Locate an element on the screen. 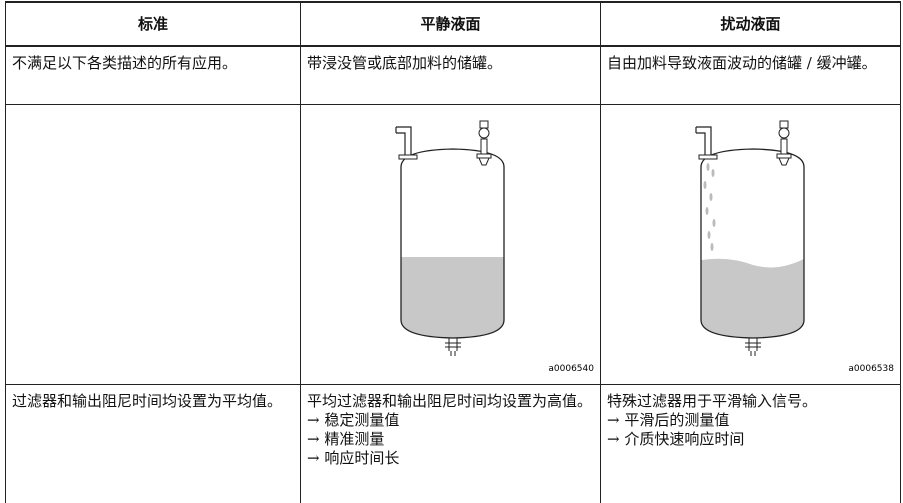 Image resolution: width=903 pixels, height=503 pixels. cell: 特殊过滤器用于平滑输入信号。→ 平滑后的测量值→ 介质快速响应时间 is located at coordinates (751, 444).